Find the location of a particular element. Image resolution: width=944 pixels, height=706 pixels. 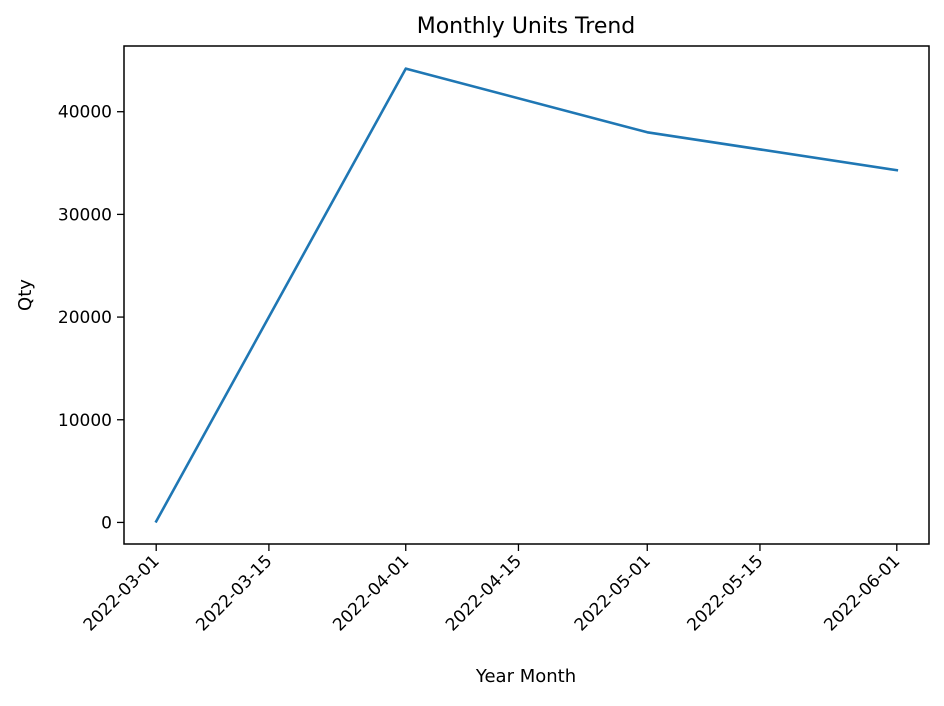

y-axis: 0 10000 20000 30000 40000 is located at coordinates (91, 318).